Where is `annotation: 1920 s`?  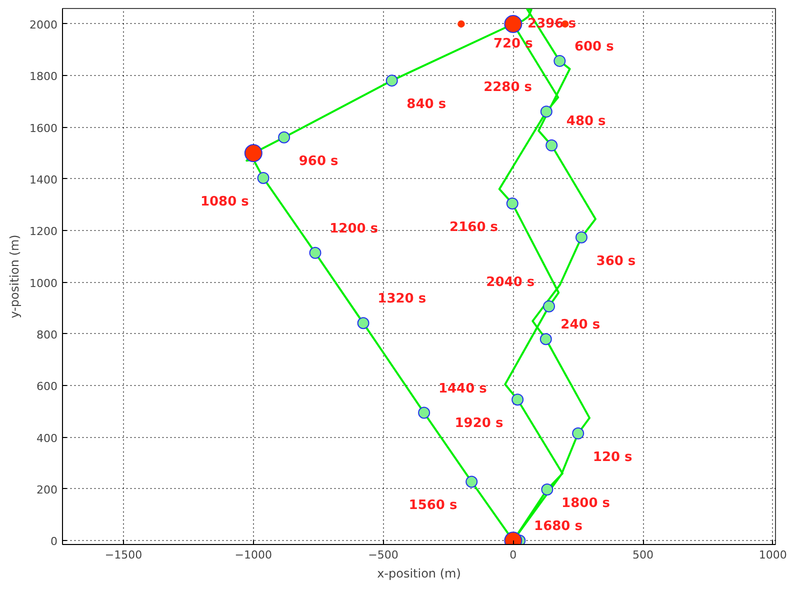
annotation: 1920 s is located at coordinates (479, 424).